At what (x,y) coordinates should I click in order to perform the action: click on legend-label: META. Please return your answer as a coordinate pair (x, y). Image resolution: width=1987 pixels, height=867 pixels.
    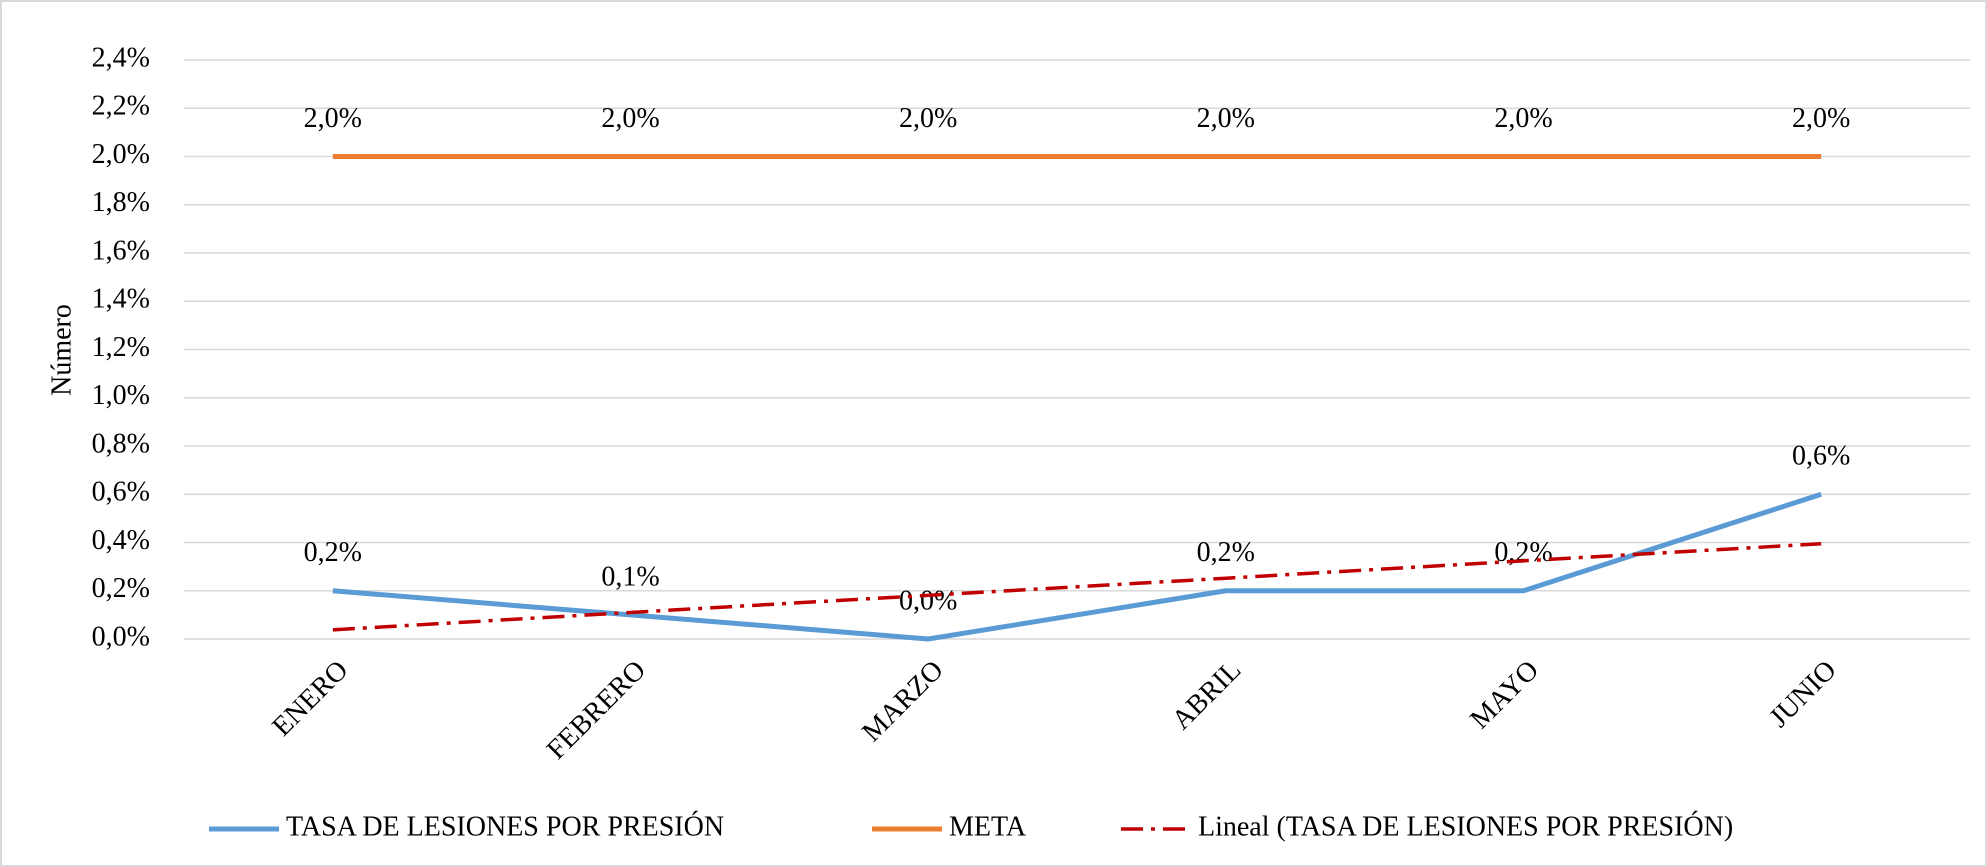
    Looking at the image, I should click on (988, 826).